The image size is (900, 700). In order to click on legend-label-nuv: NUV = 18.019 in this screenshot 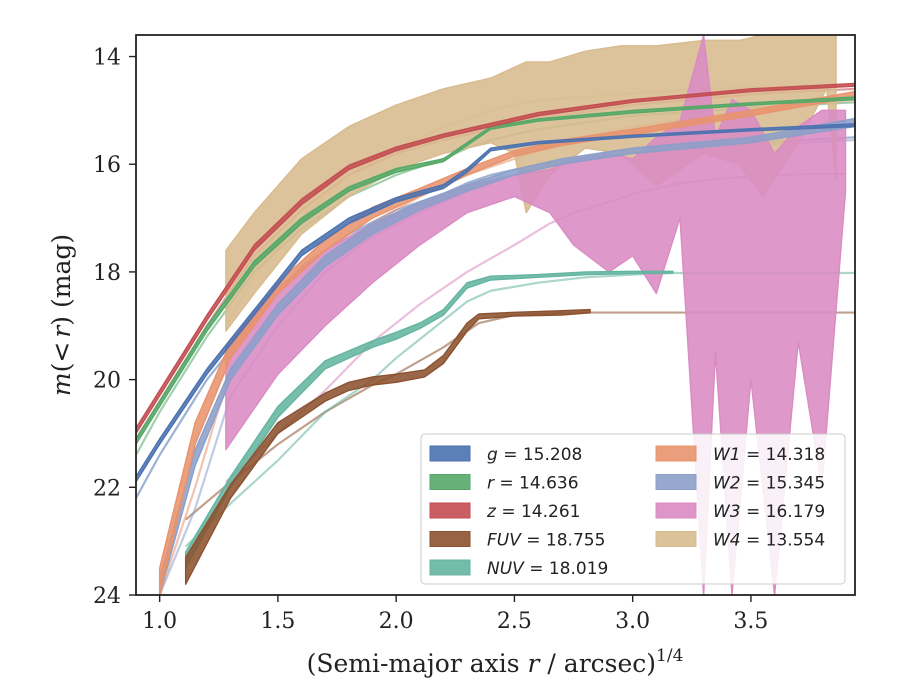, I will do `click(547, 569)`.